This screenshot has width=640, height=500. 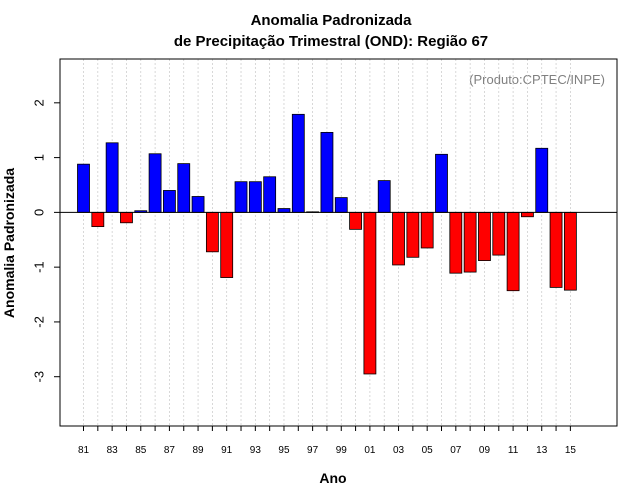 What do you see at coordinates (527, 214) in the screenshot?
I see `bar-2012` at bounding box center [527, 214].